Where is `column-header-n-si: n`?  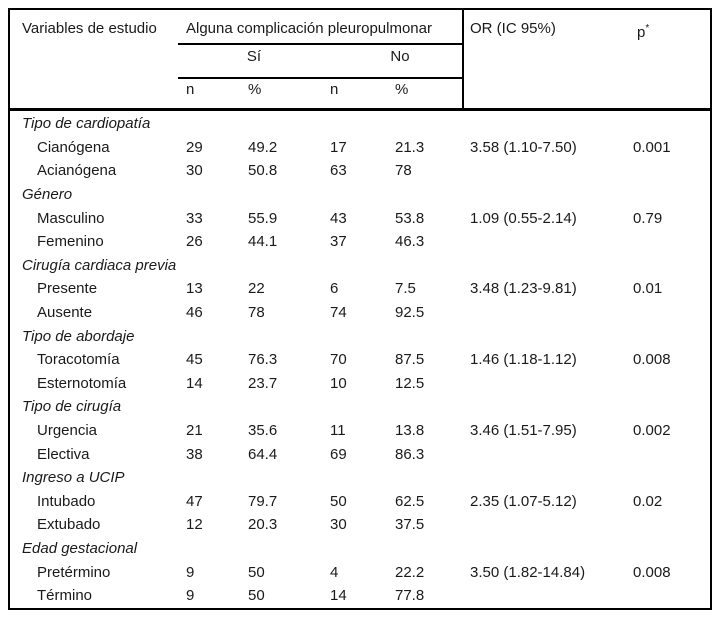 column-header-n-si: n is located at coordinates (190, 89).